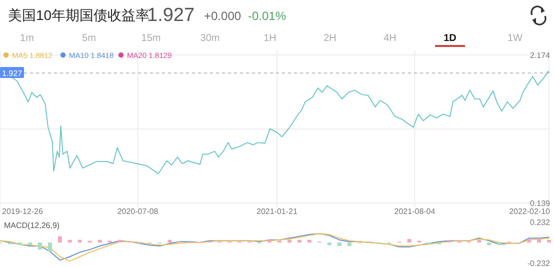 The image size is (554, 267). What do you see at coordinates (450, 38) in the screenshot?
I see `text: 1D` at bounding box center [450, 38].